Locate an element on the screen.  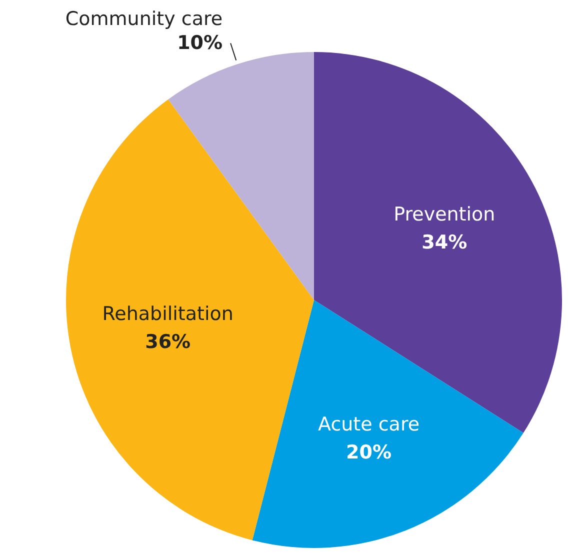
slice-label: Rehabilitation is located at coordinates (168, 313).